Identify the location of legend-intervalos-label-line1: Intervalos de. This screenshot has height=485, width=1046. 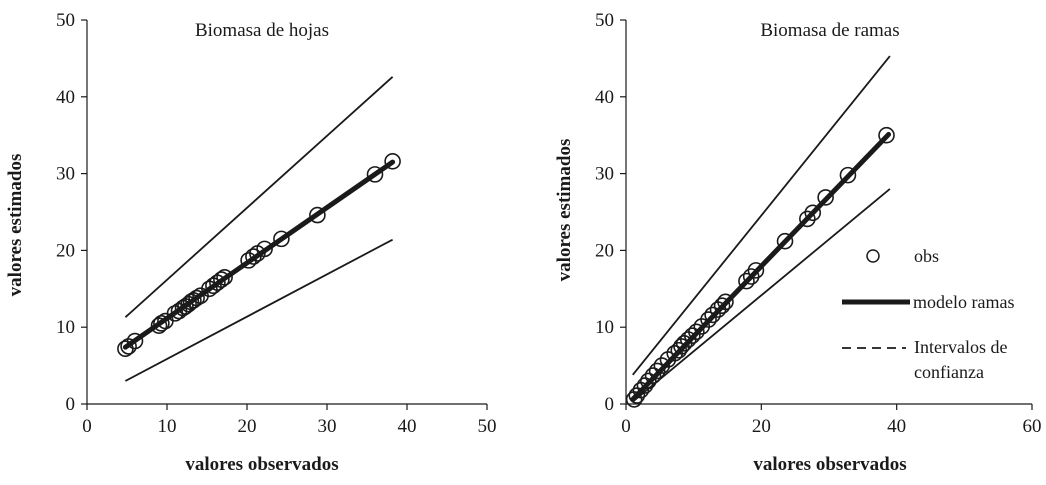
(960, 347).